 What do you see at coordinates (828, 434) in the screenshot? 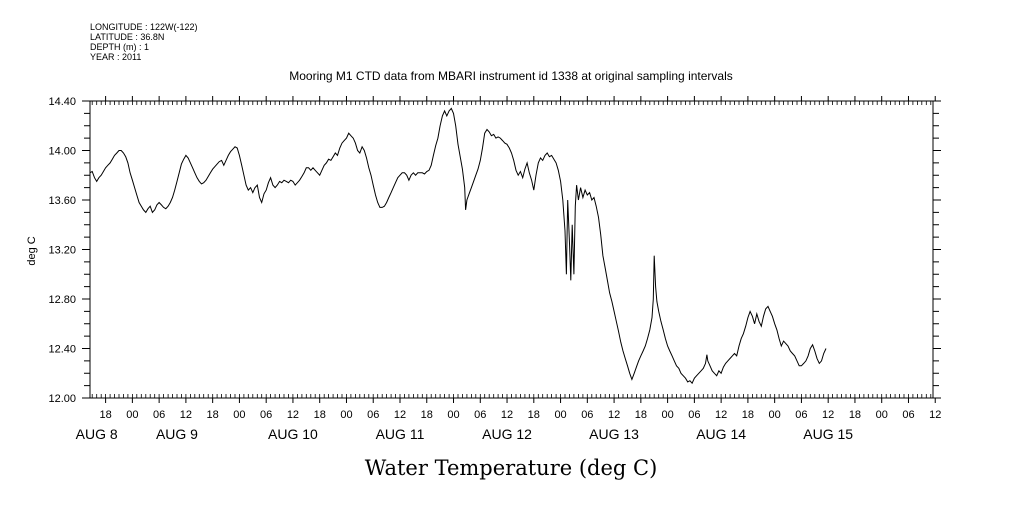
I see `x-day-label: AUG 15` at bounding box center [828, 434].